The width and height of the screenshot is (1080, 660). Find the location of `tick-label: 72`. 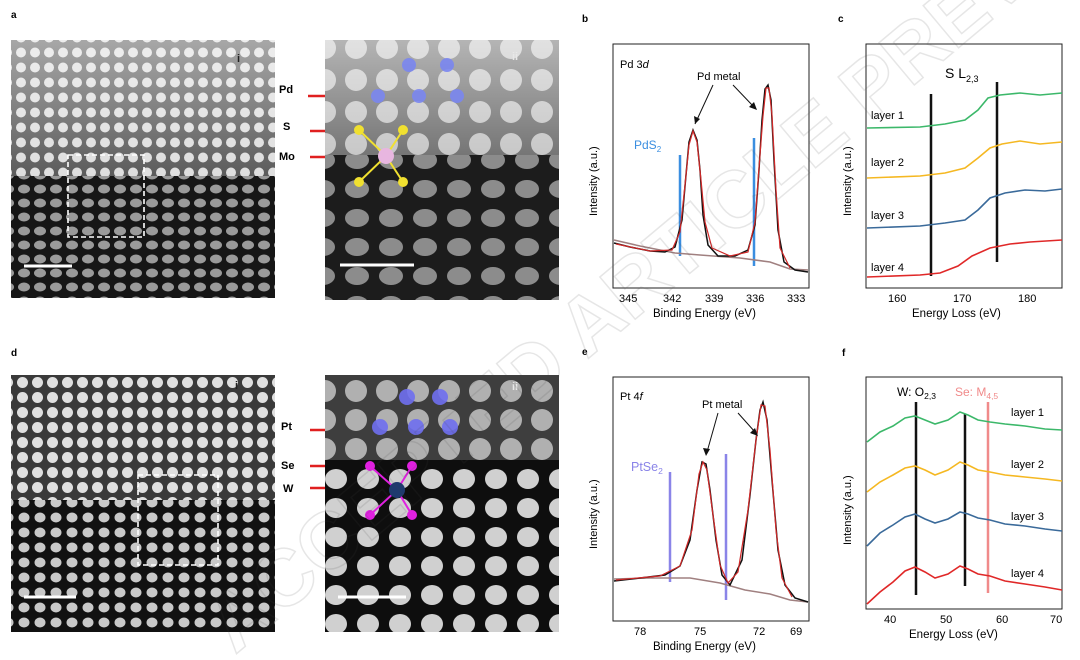

tick-label: 72 is located at coordinates (759, 632).